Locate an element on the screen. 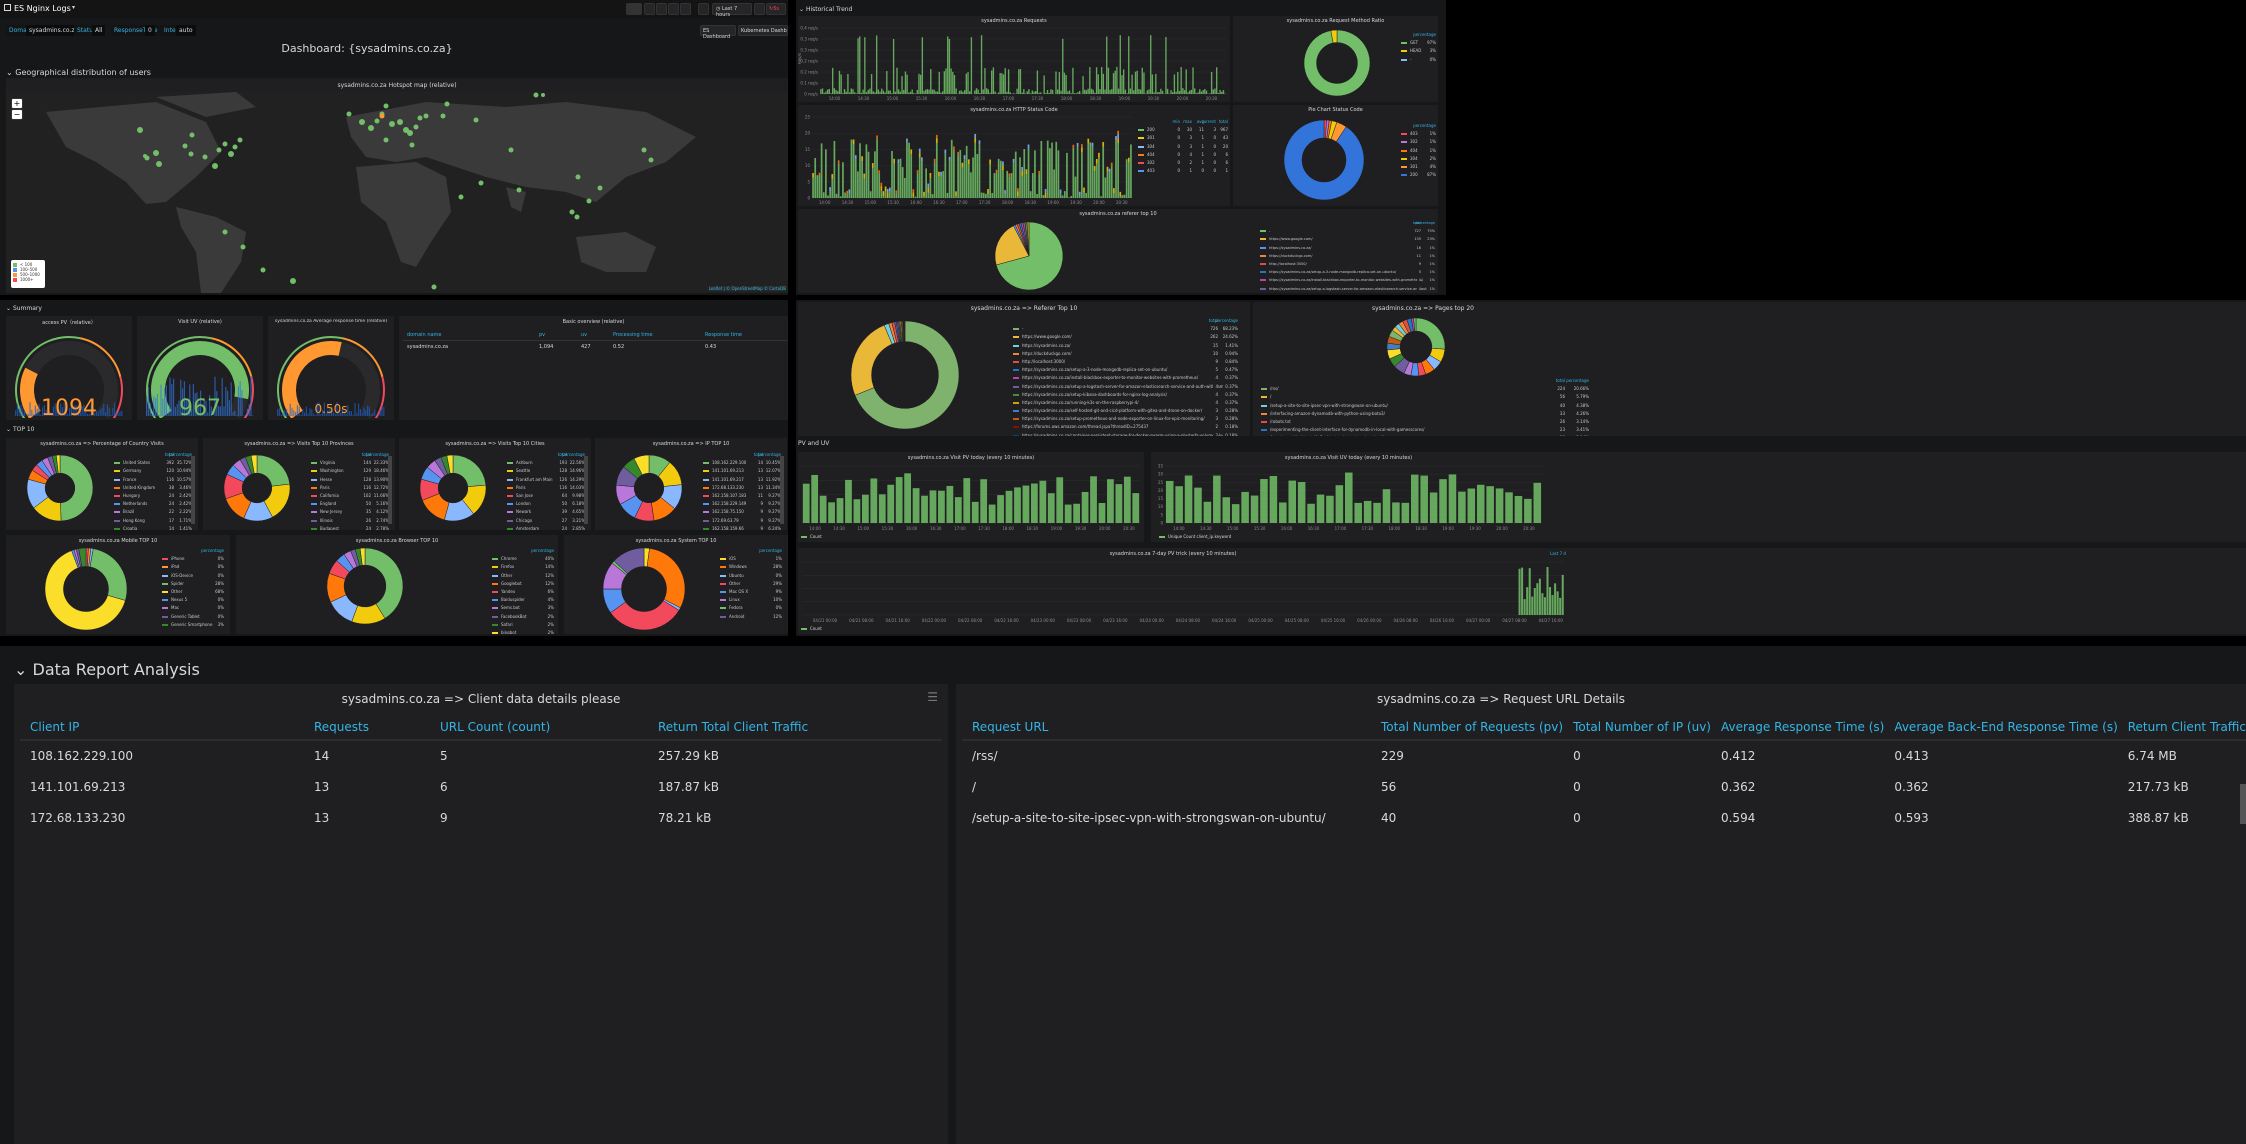 This screenshot has height=1144, width=2246. legend-item: Mac 0% is located at coordinates (193, 609).